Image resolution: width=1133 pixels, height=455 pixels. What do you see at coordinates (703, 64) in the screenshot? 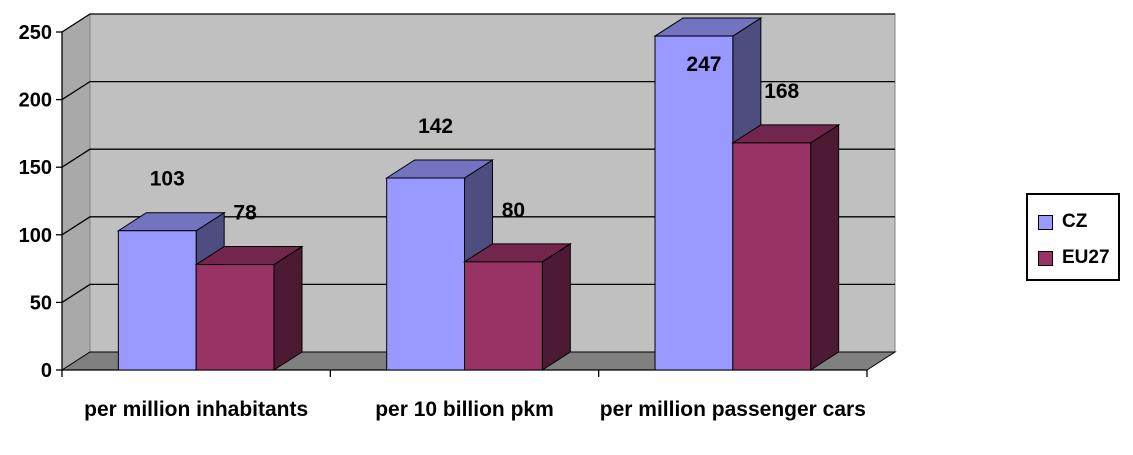
I see `data-label: 247` at bounding box center [703, 64].